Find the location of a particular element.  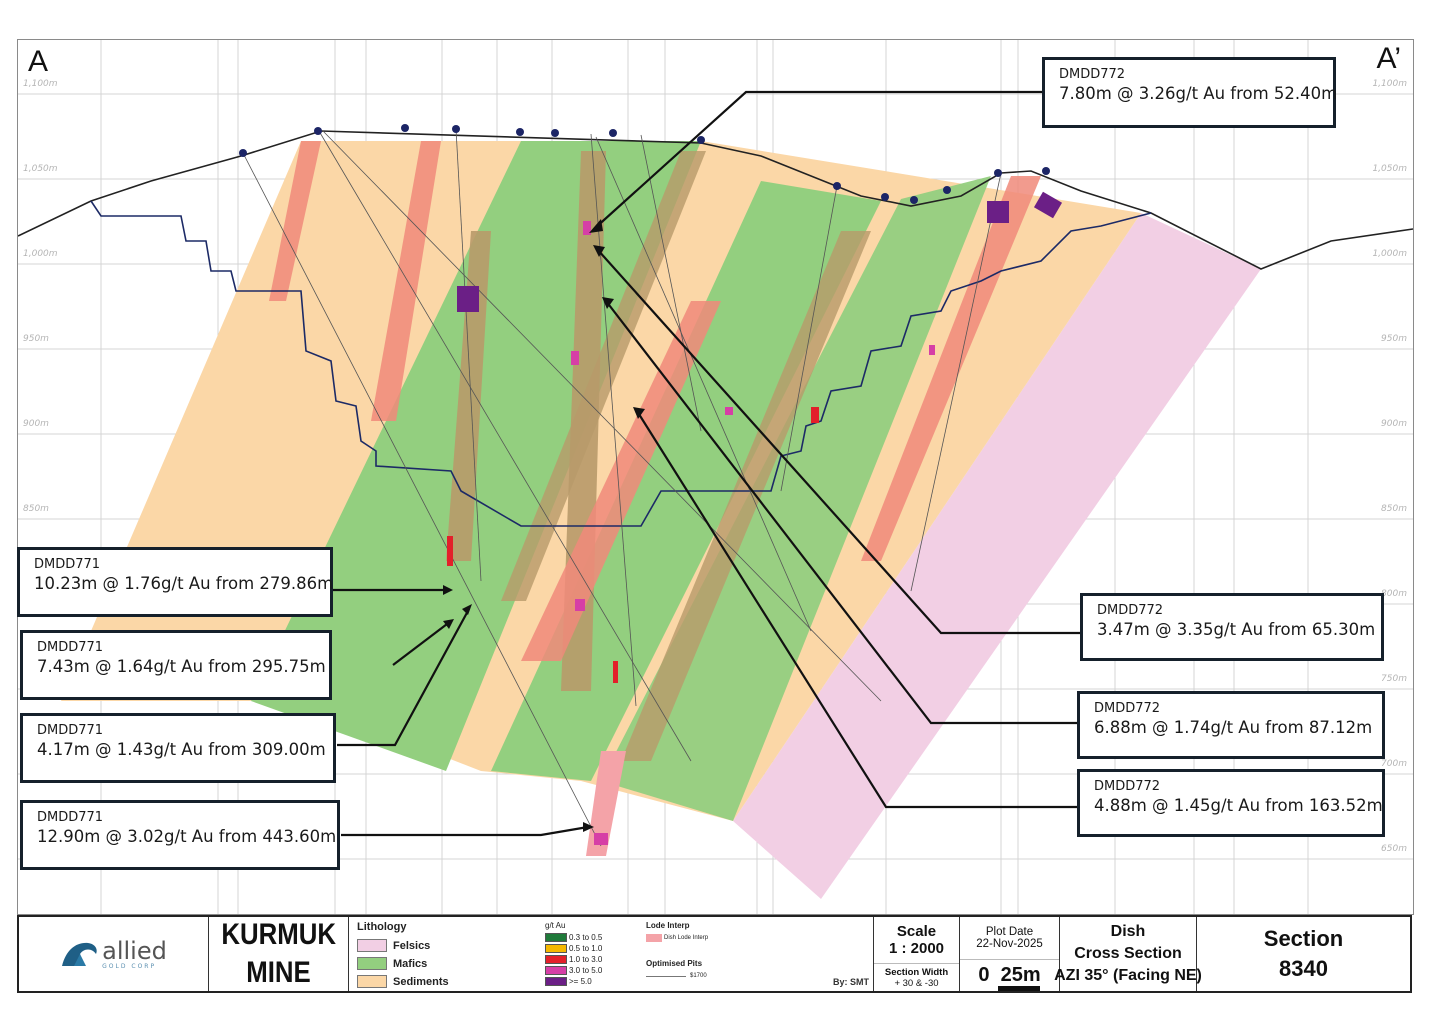

azimuth-label: AZI 35° (Facing NE) is located at coordinates (1128, 975).